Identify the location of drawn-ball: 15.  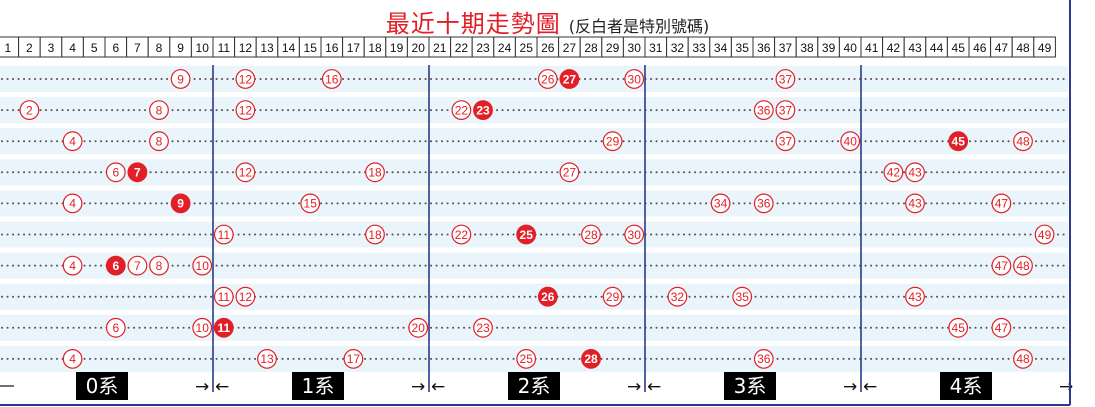
(310, 203).